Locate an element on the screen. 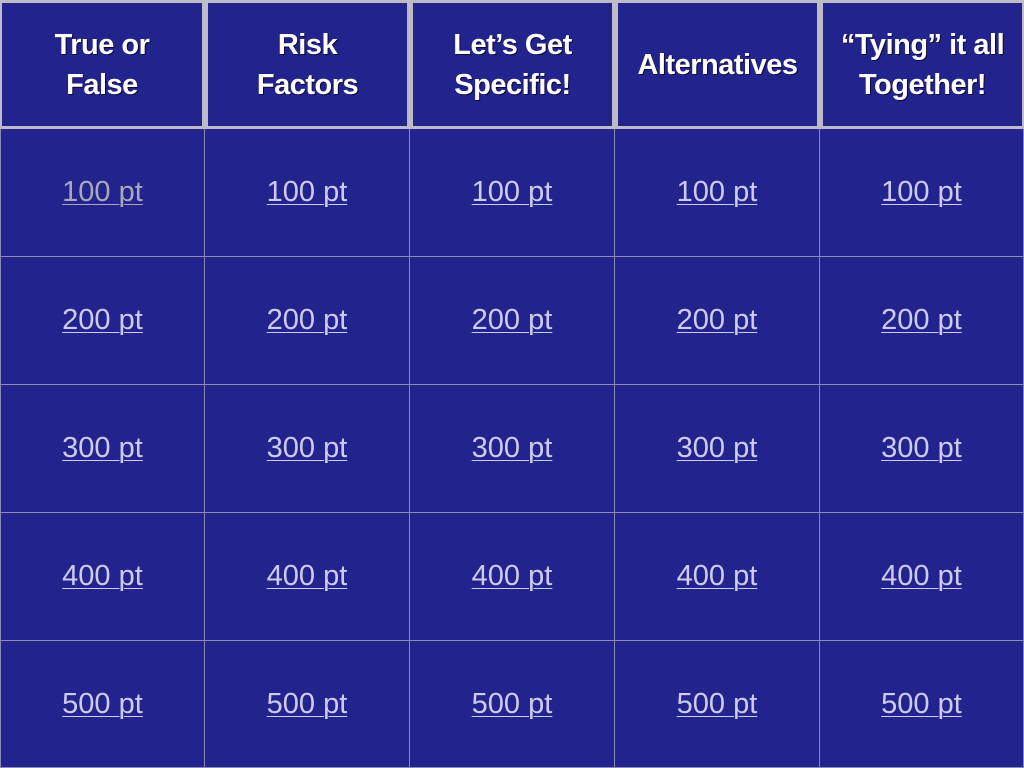 This screenshot has width=1024, height=768. question-link-risk-factors-300: 300 pt is located at coordinates (307, 448).